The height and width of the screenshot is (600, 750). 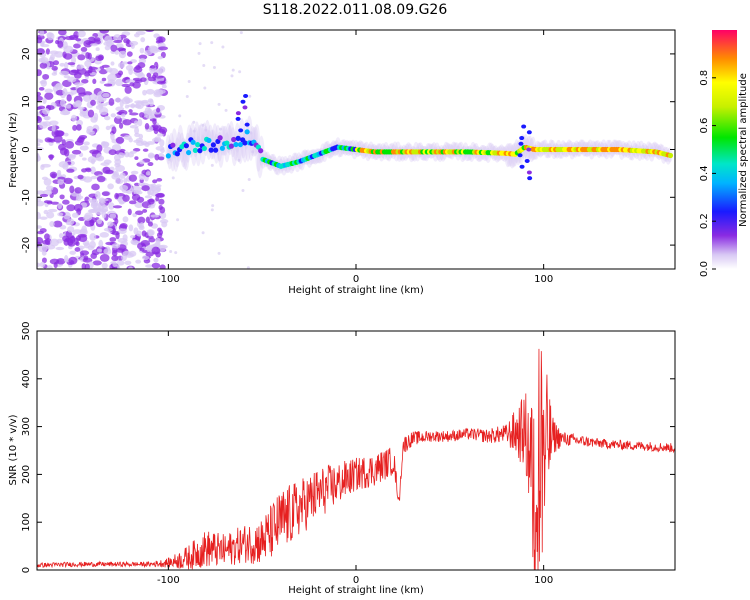 I want to click on spectrogram-ytick-label: -10, so click(x=26, y=197).